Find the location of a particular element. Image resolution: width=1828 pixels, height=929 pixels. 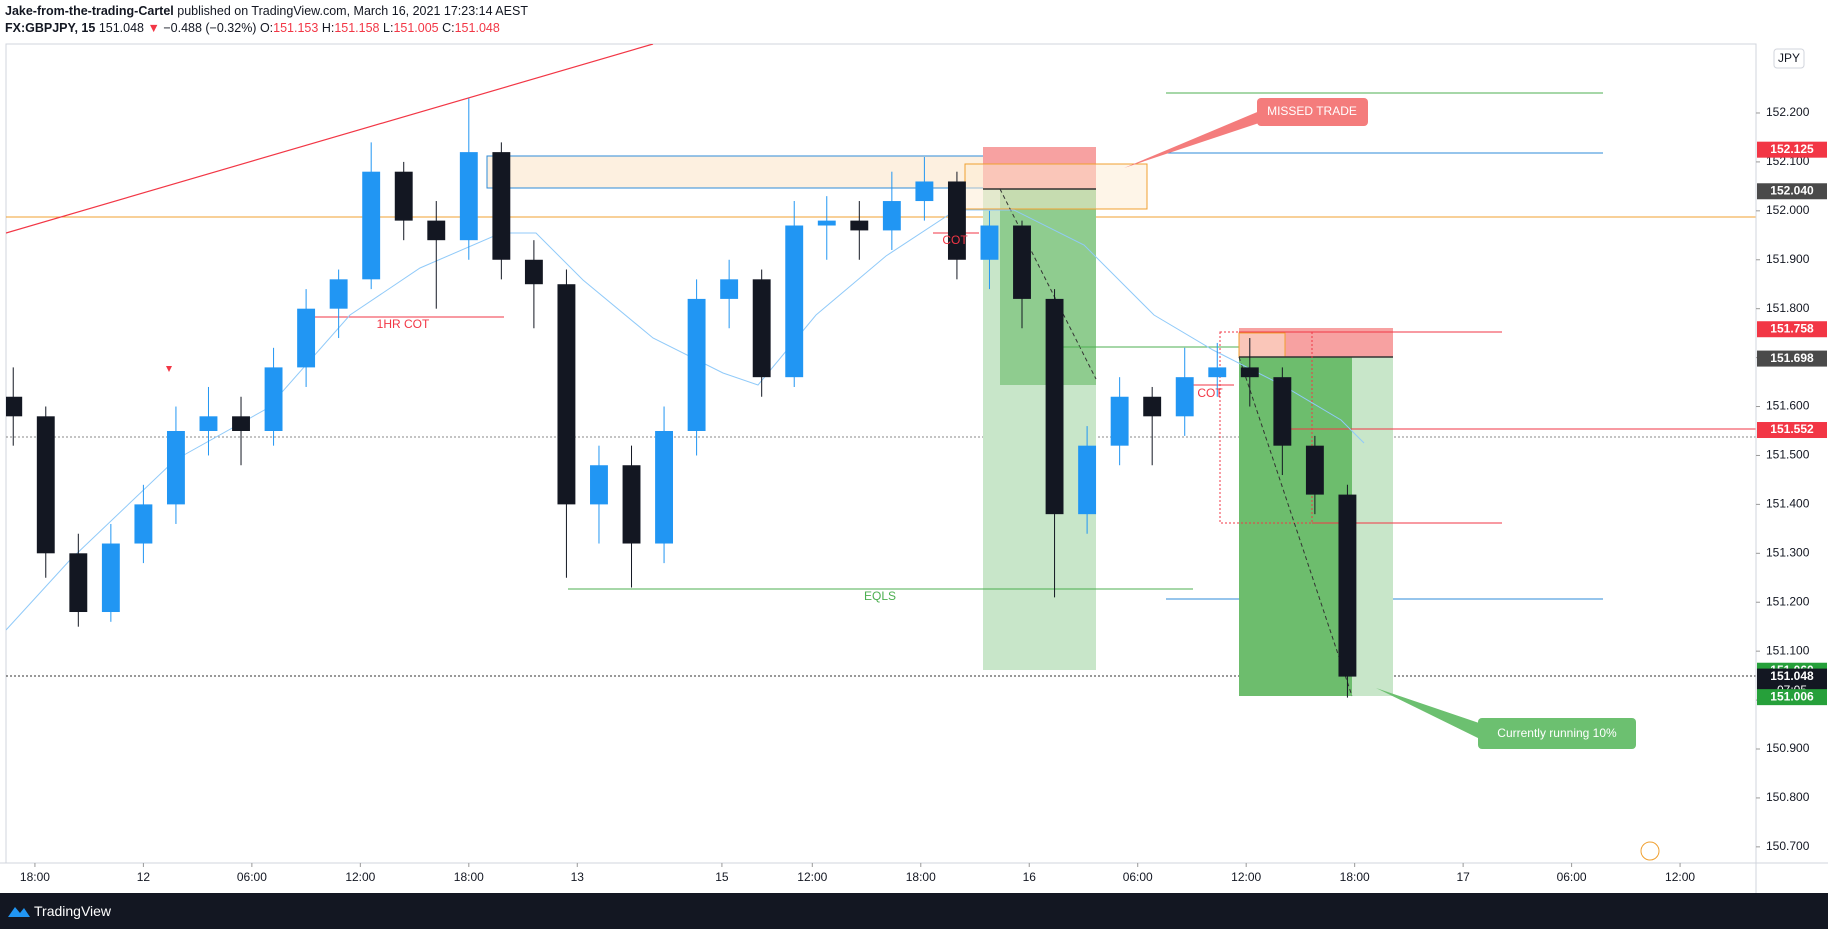

h: 151.158 is located at coordinates (357, 28).